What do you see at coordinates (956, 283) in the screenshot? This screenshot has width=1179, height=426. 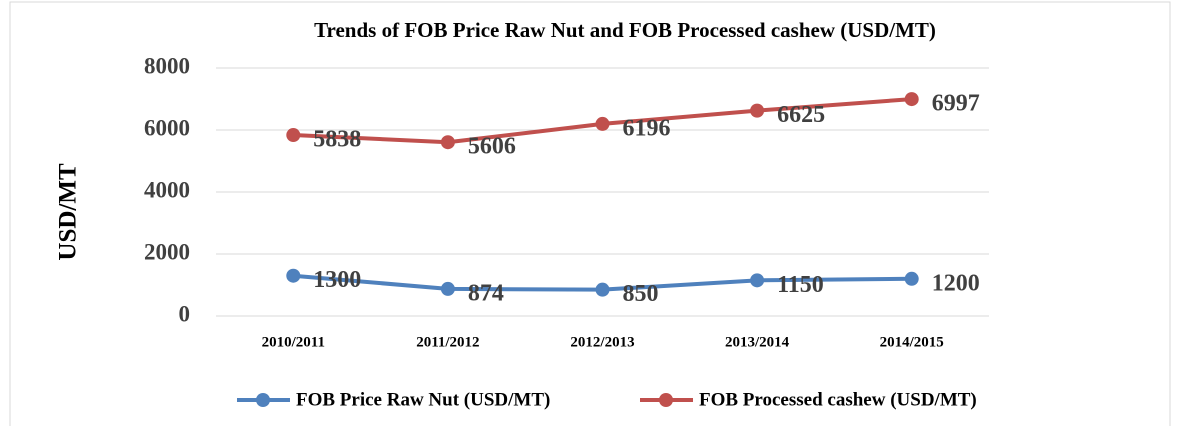 I see `data-label: 1200` at bounding box center [956, 283].